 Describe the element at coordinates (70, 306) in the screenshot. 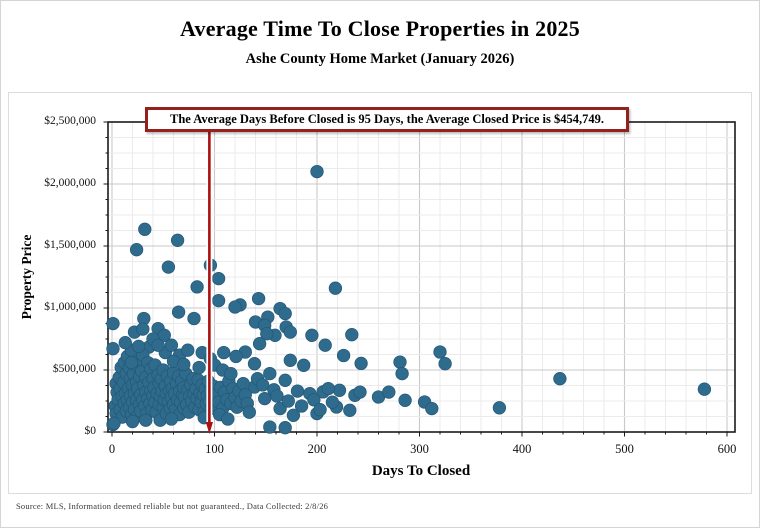

I see `y-tick-label: $1,000,000` at that location.